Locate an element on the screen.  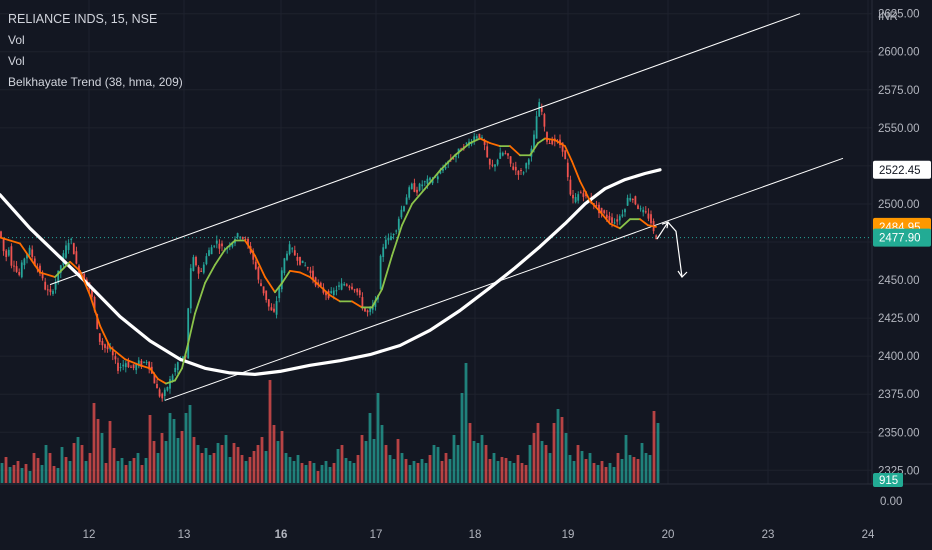
symbol-title: RELIANCE INDS, 15, NSE is located at coordinates (83, 19).